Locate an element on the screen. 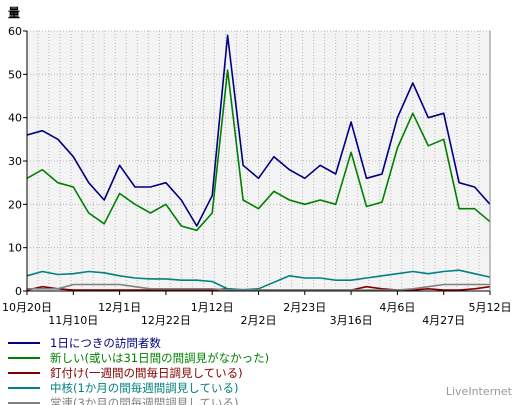 The width and height of the screenshot is (520, 405). y-tick-label: 40 is located at coordinates (15, 118).